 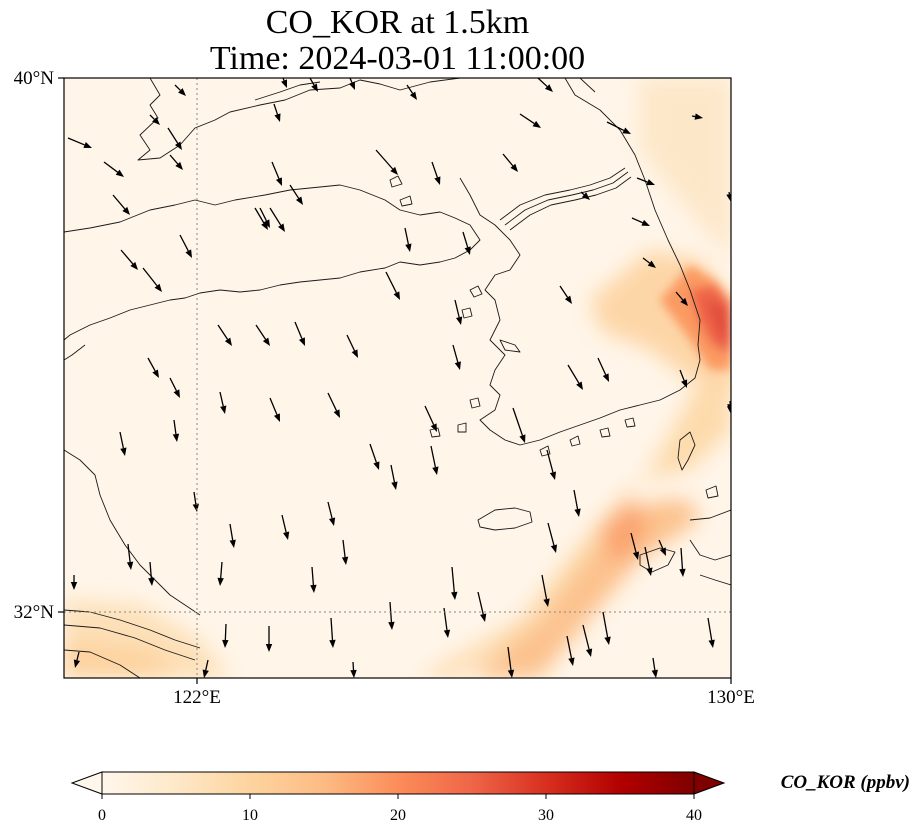 What do you see at coordinates (546, 815) in the screenshot?
I see `colorbar-tick: 30` at bounding box center [546, 815].